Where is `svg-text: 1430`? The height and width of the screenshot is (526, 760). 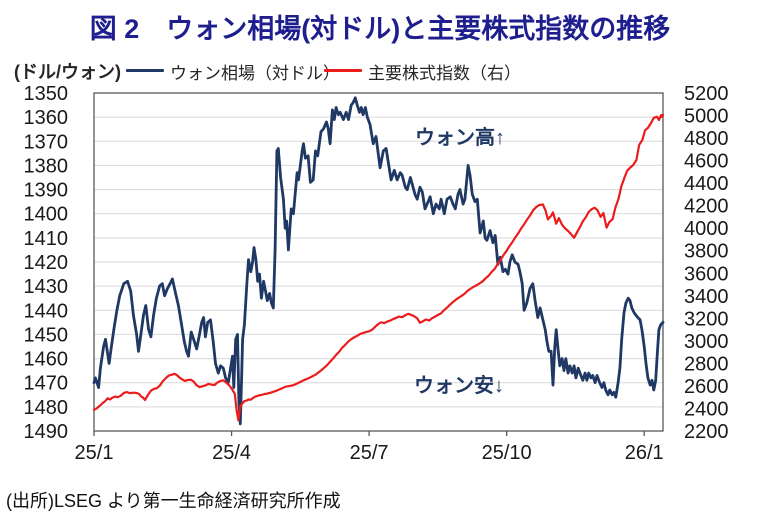
svg-text: 1430 is located at coordinates (46, 287).